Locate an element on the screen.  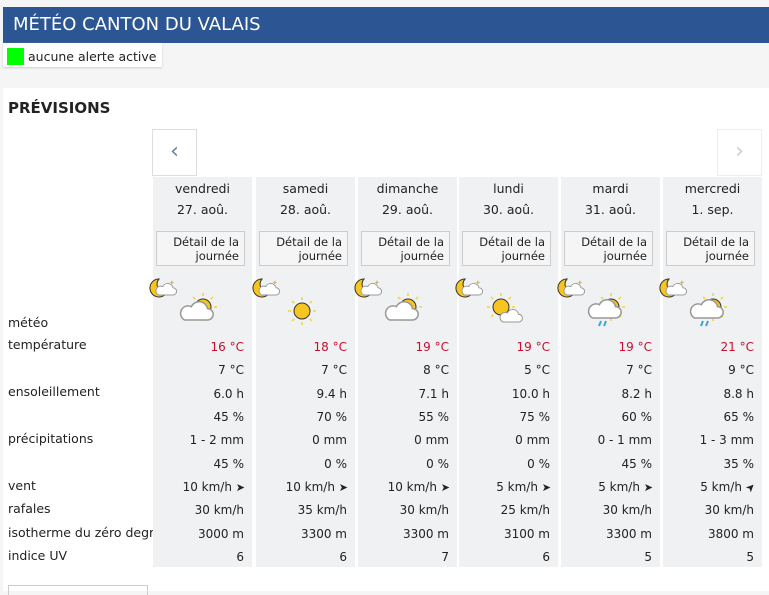
label-zero: isotherme du zéro degré is located at coordinates (85, 532).